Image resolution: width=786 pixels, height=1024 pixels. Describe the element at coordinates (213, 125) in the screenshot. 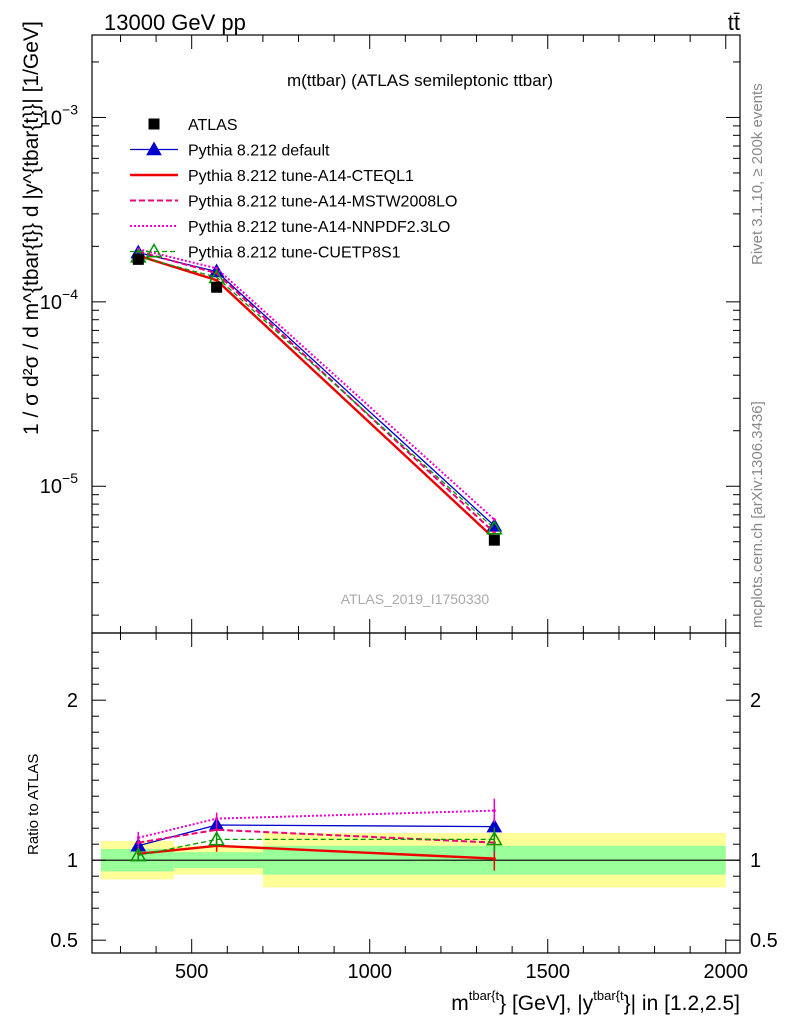

I see `legend-label: ATLAS` at that location.